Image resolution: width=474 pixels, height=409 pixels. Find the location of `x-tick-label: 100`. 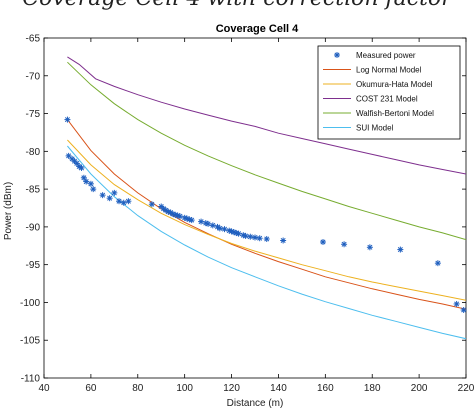

x-tick-label: 100 is located at coordinates (184, 388).